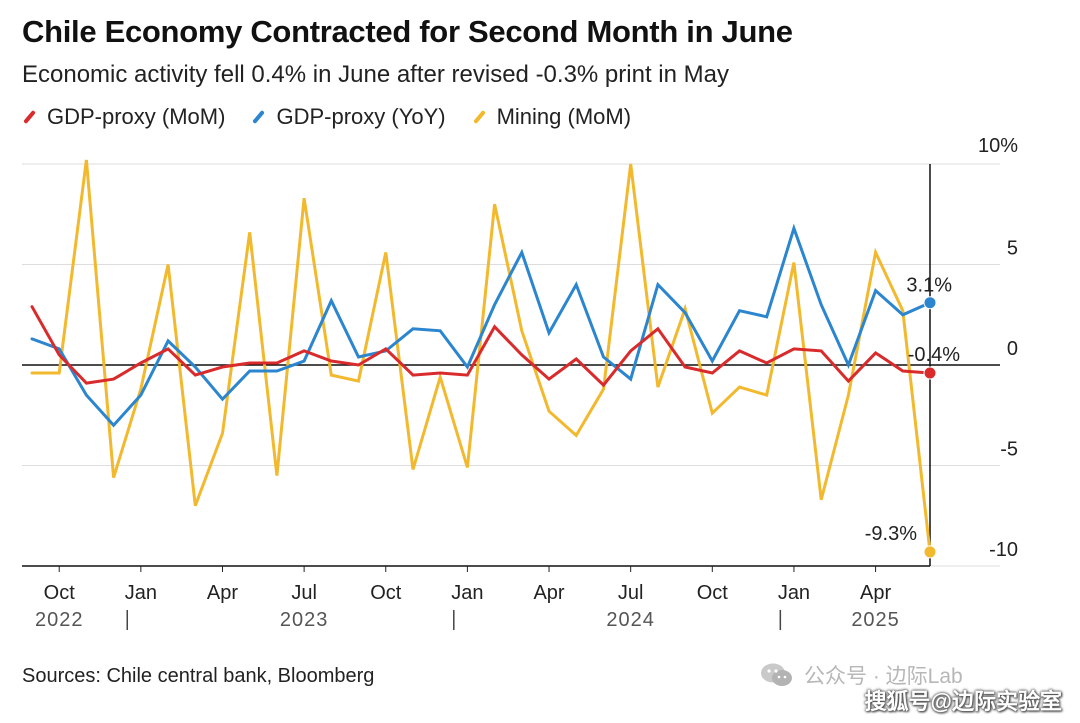  I want to click on year-label: 2023, so click(304, 620).